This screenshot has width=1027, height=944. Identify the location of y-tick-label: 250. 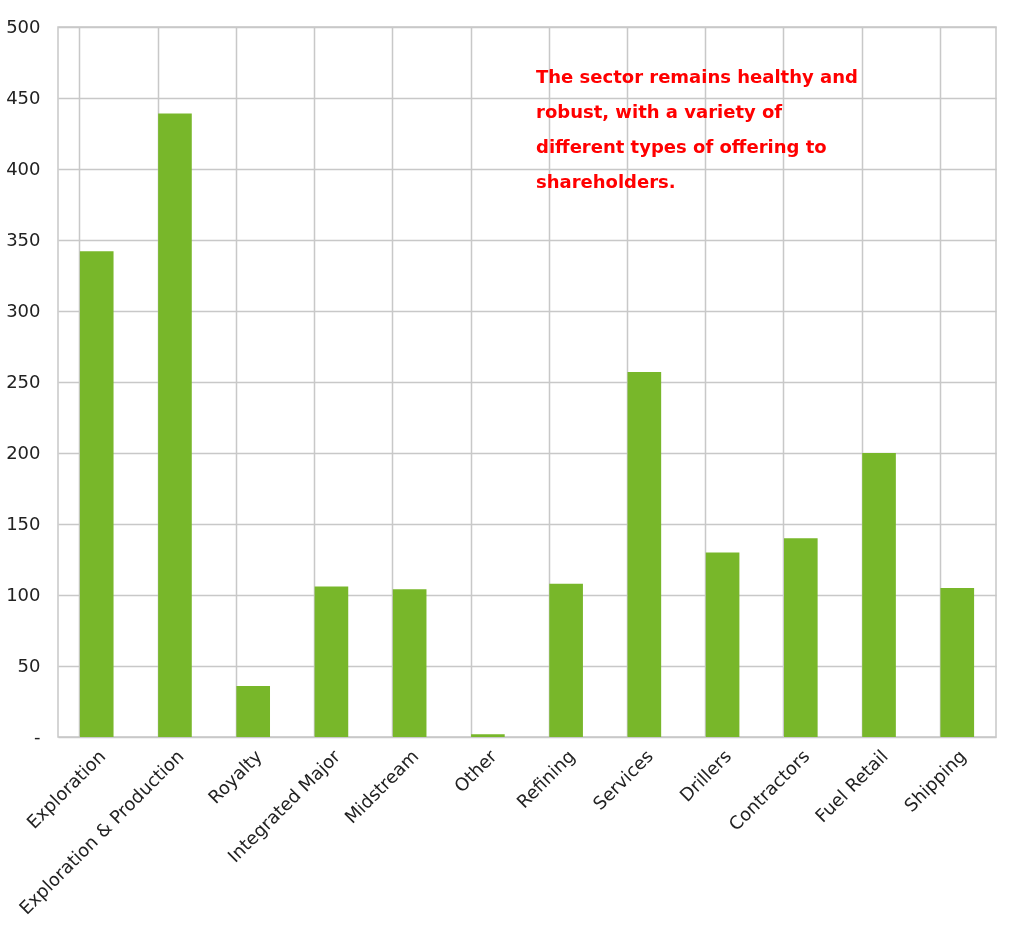
(23, 381).